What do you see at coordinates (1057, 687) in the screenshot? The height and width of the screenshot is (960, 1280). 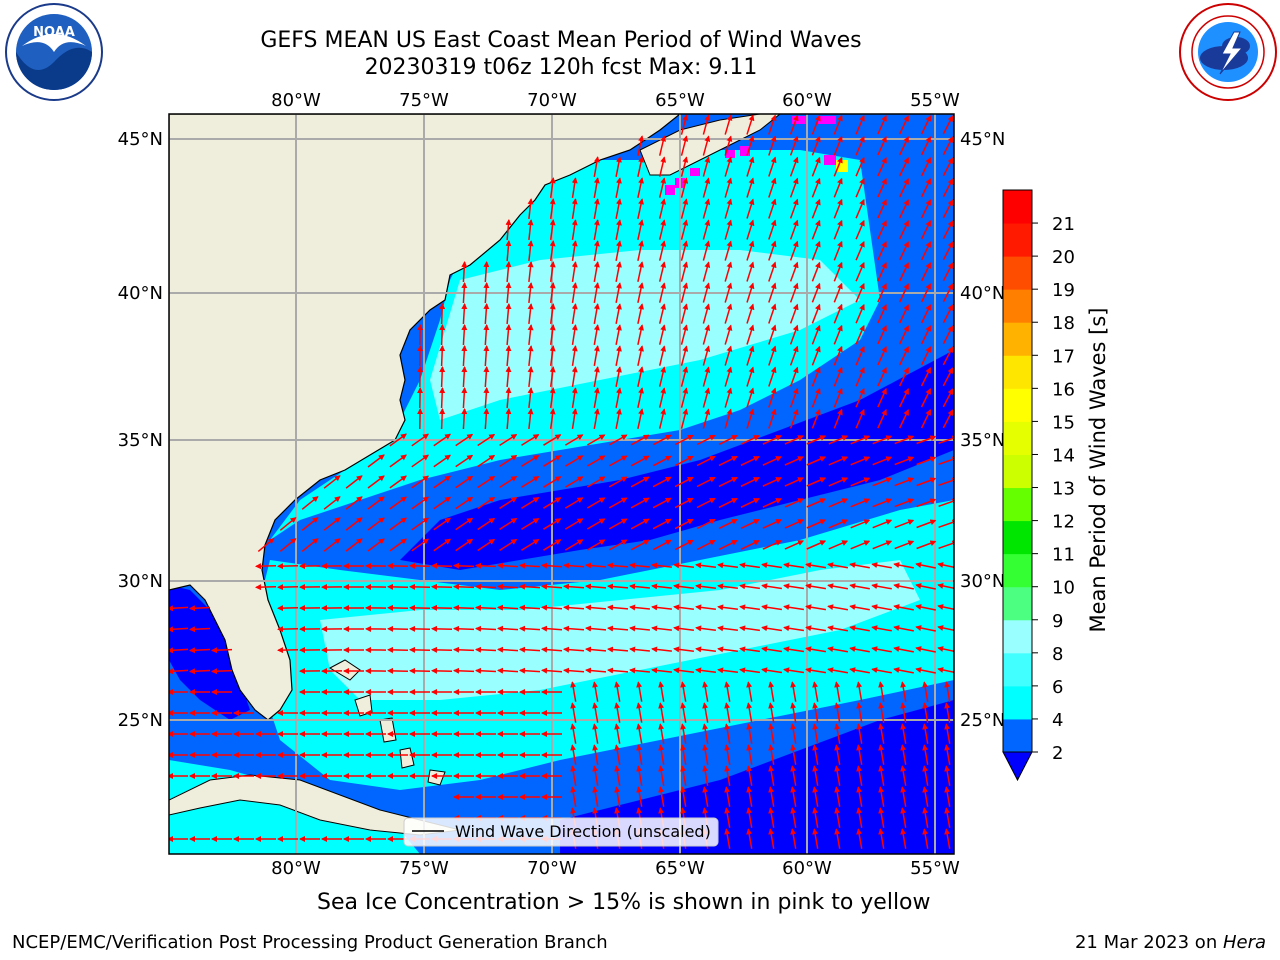 I see `colorbar-tick-label: 6` at bounding box center [1057, 687].